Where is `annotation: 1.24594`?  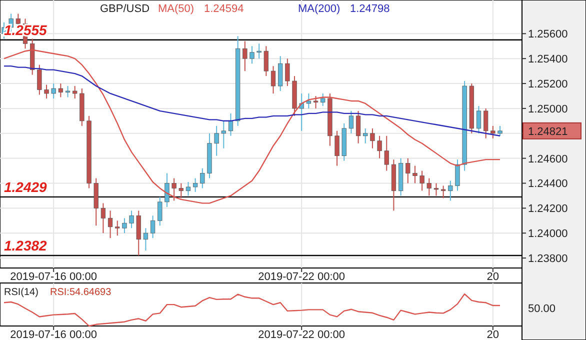
annotation: 1.24594 is located at coordinates (224, 9).